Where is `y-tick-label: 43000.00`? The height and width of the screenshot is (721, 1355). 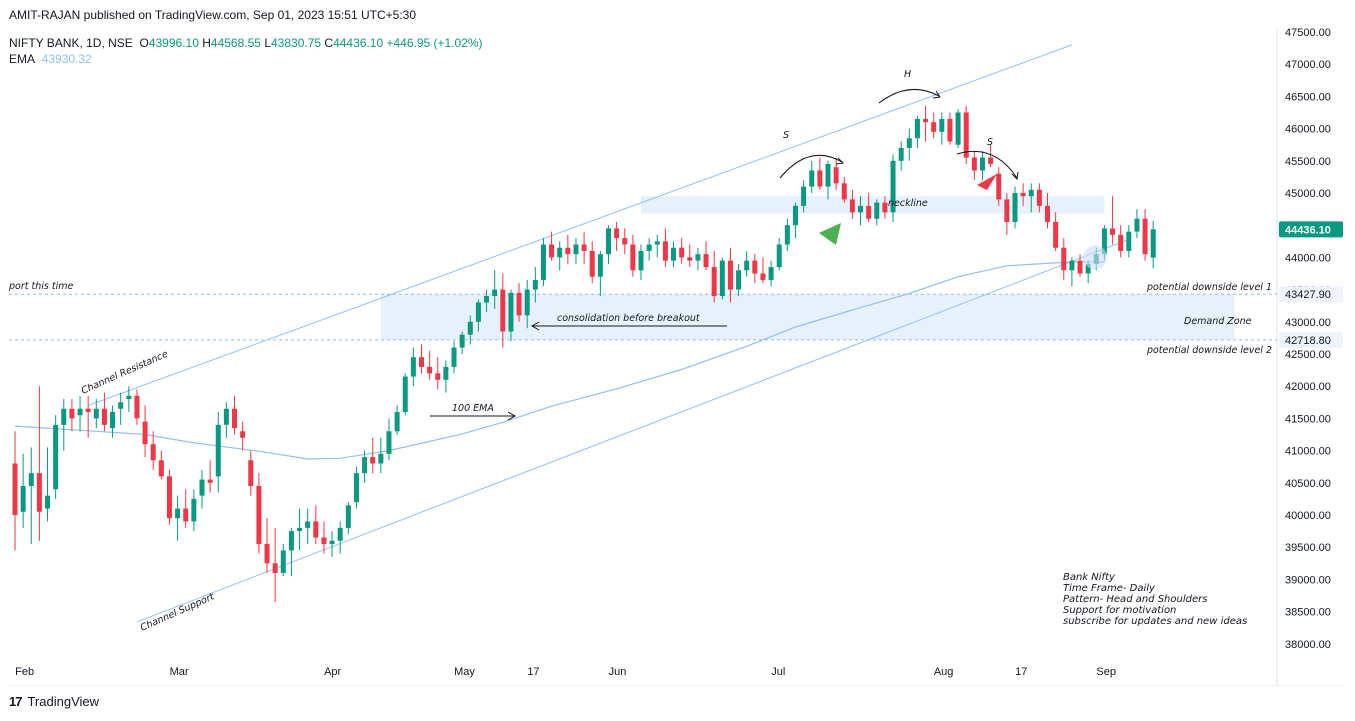
y-tick-label: 43000.00 is located at coordinates (1308, 323).